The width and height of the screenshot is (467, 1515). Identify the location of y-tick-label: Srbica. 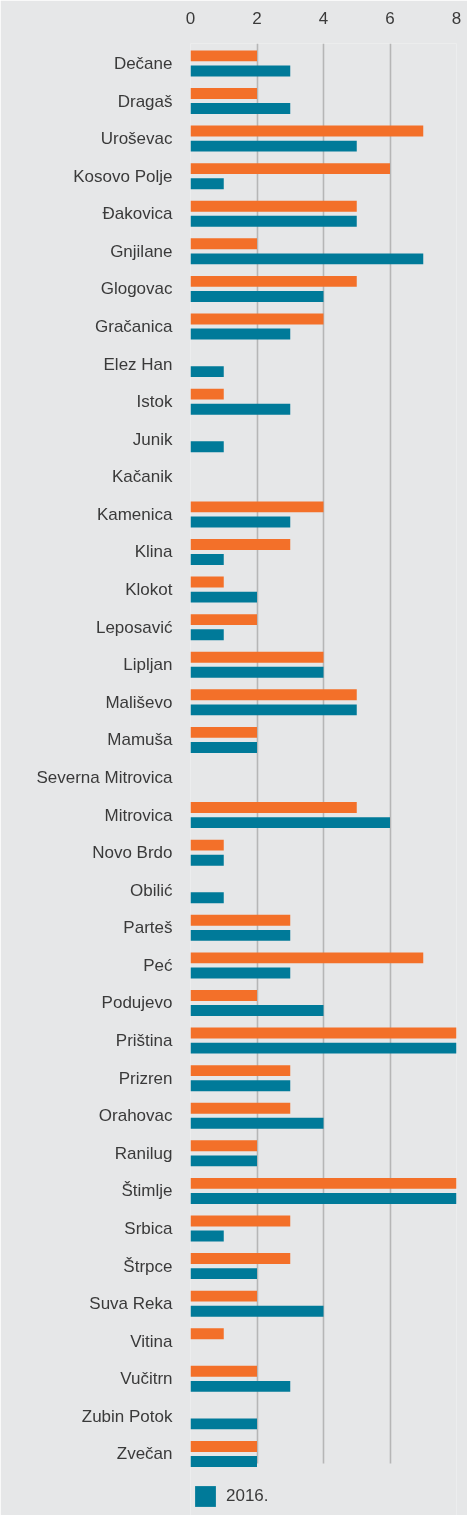
(149, 1228).